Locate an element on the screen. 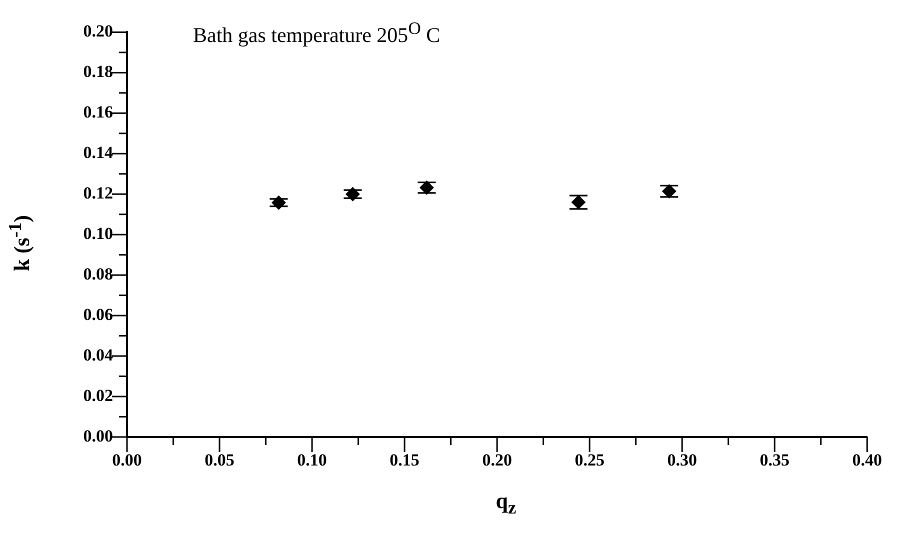  y-tick-label: 0.16 is located at coordinates (98, 112).